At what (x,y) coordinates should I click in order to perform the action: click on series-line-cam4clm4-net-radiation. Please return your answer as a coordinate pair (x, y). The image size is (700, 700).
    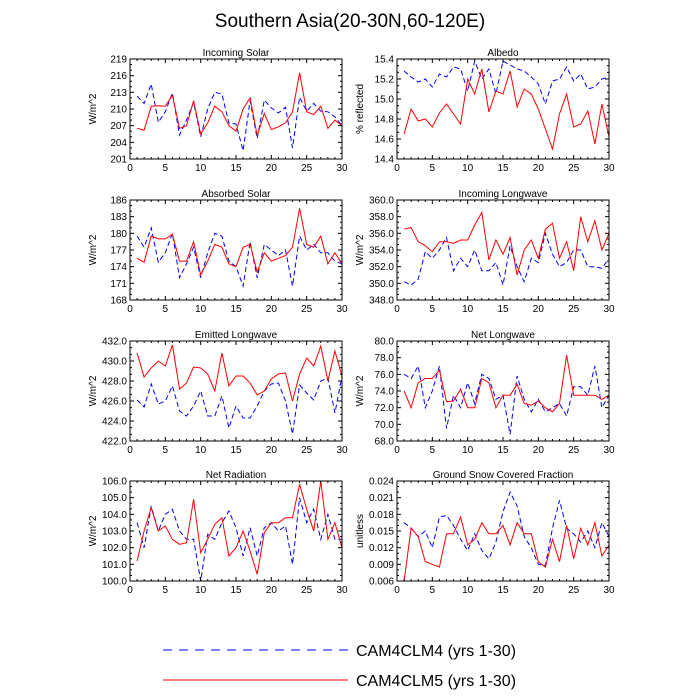
    Looking at the image, I should click on (239, 539).